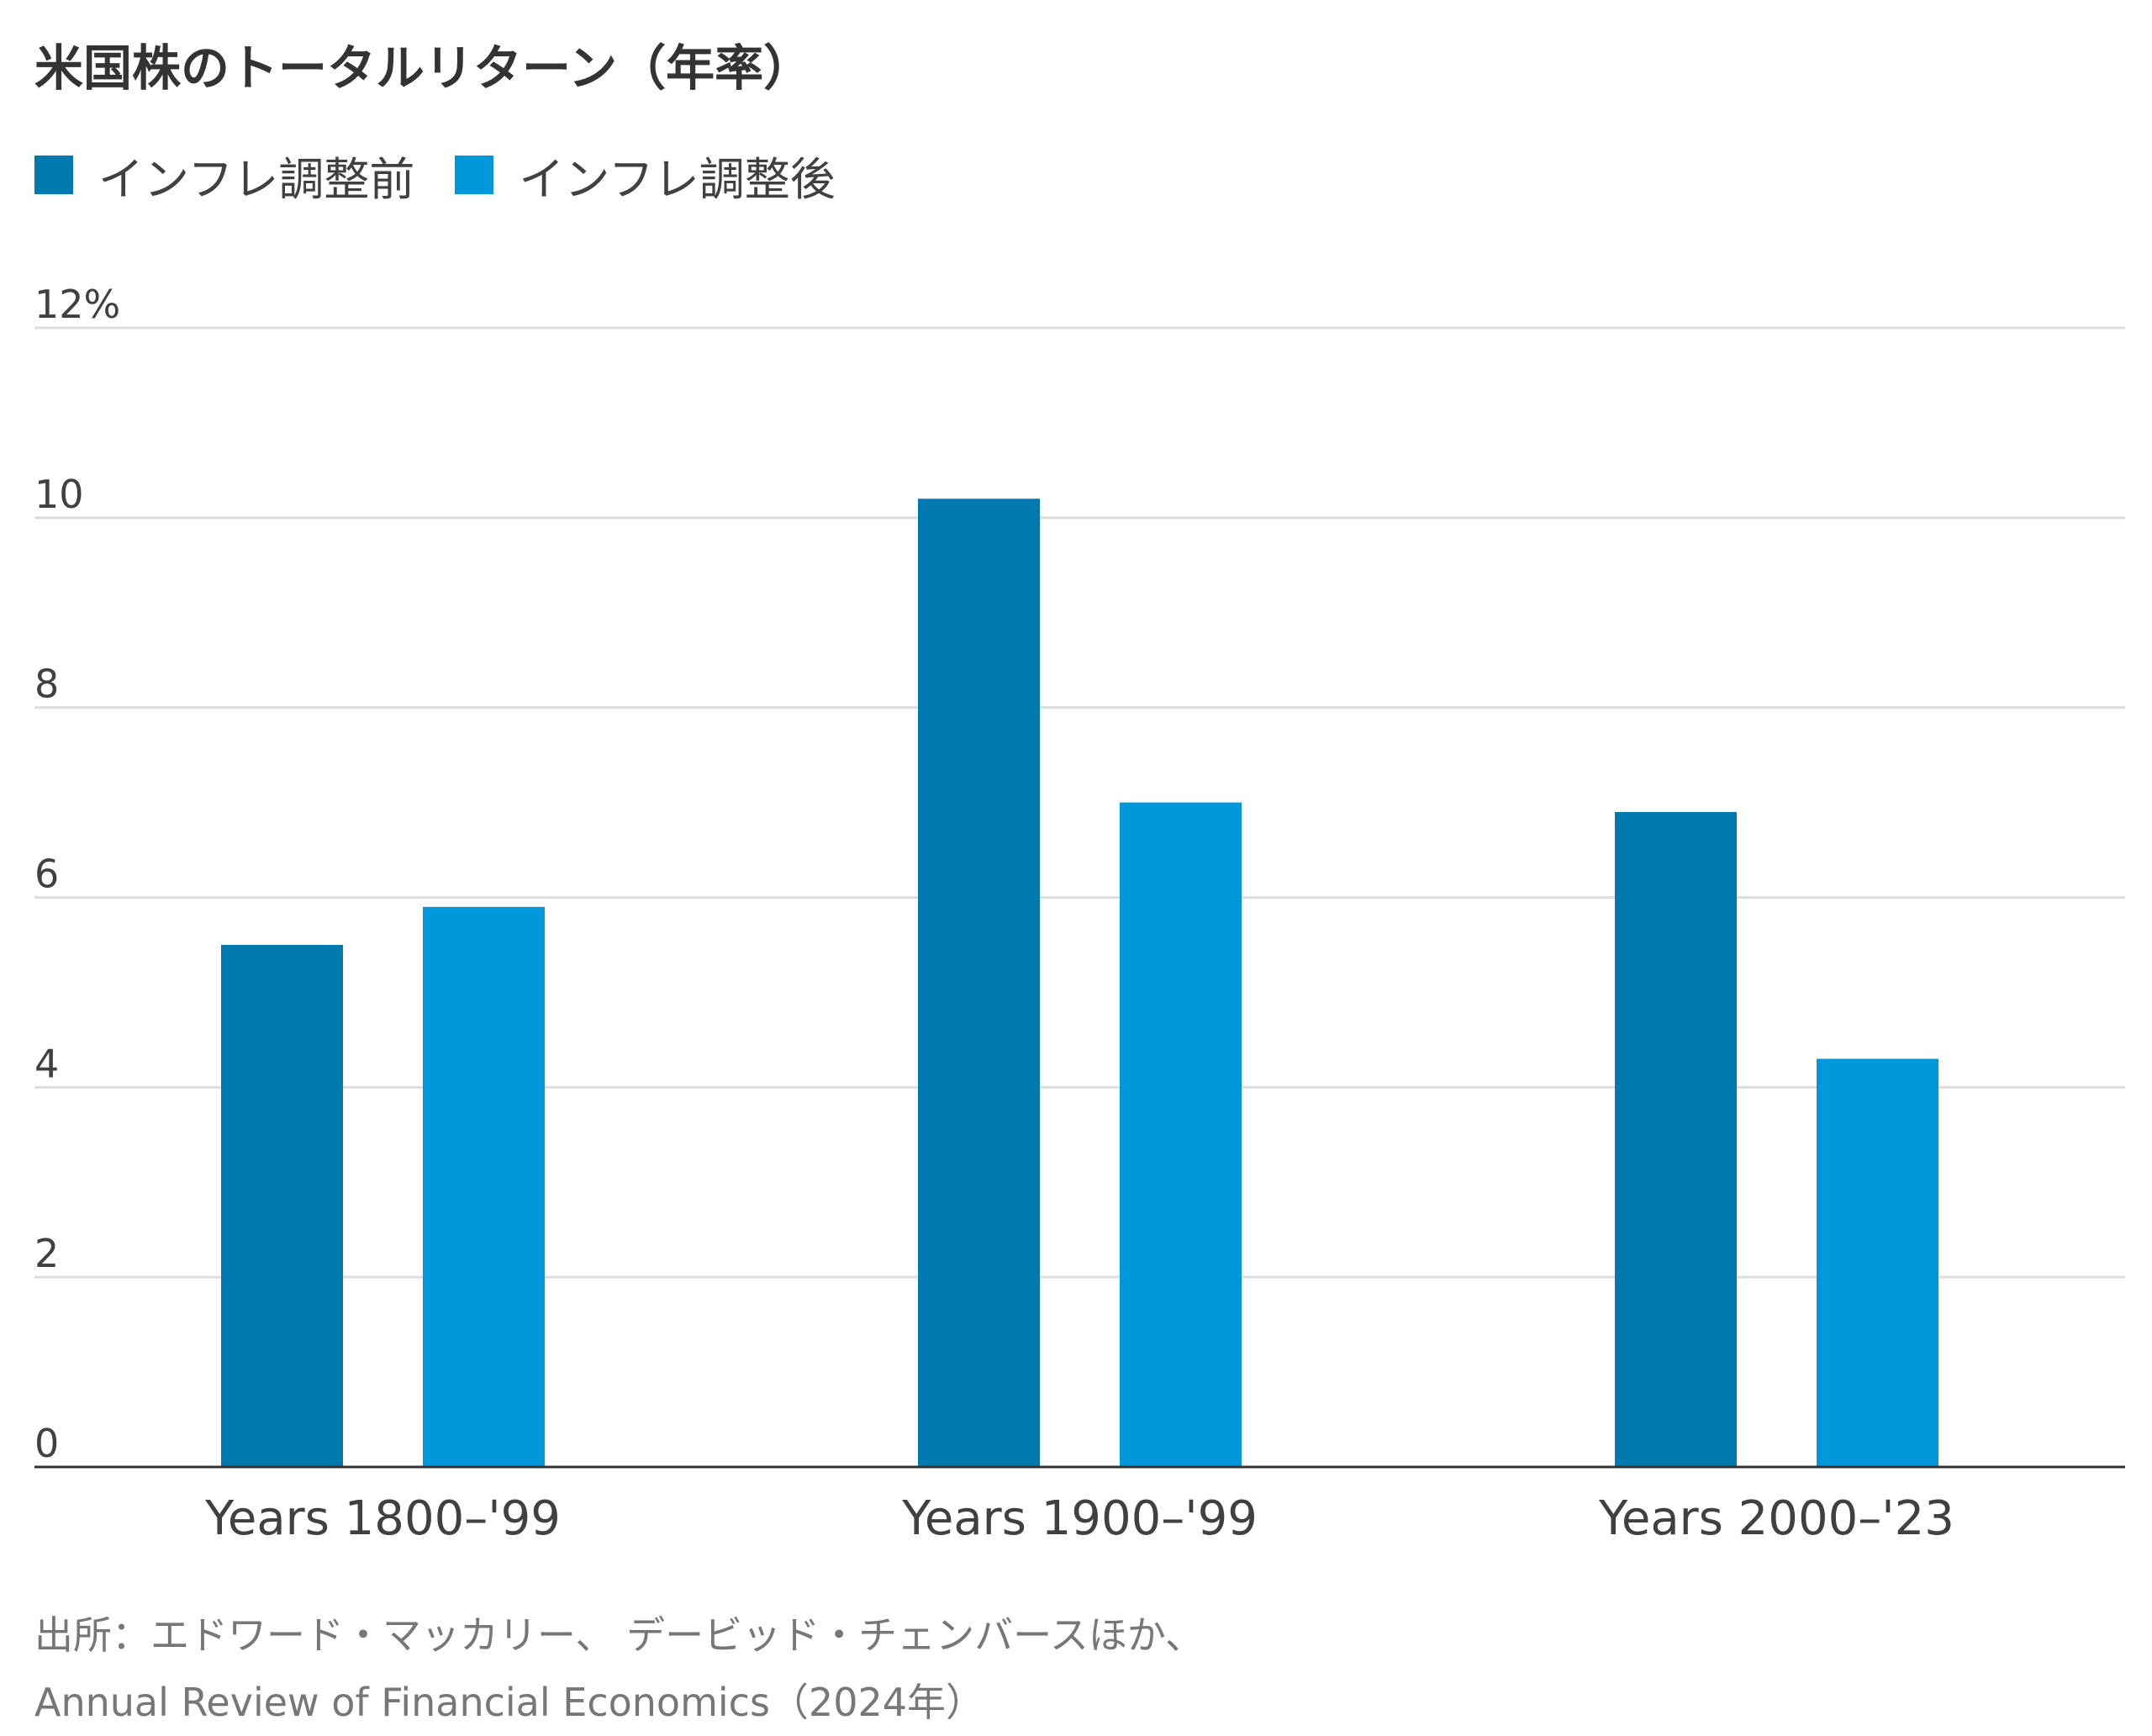 This screenshot has height=1736, width=2152. Describe the element at coordinates (46, 1063) in the screenshot. I see `y-tick-label: 4` at that location.